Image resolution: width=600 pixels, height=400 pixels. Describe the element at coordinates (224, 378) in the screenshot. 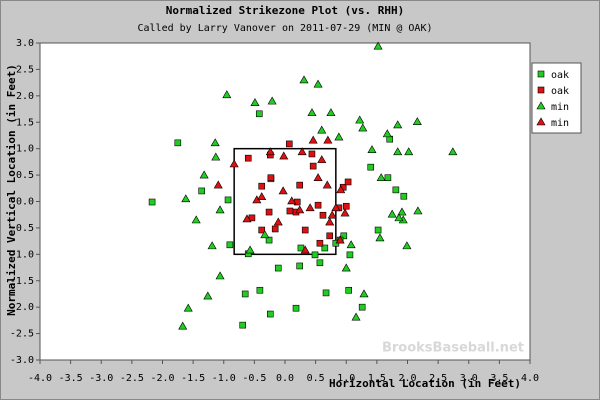

I see `x-tick-label: -1.0` at that location.